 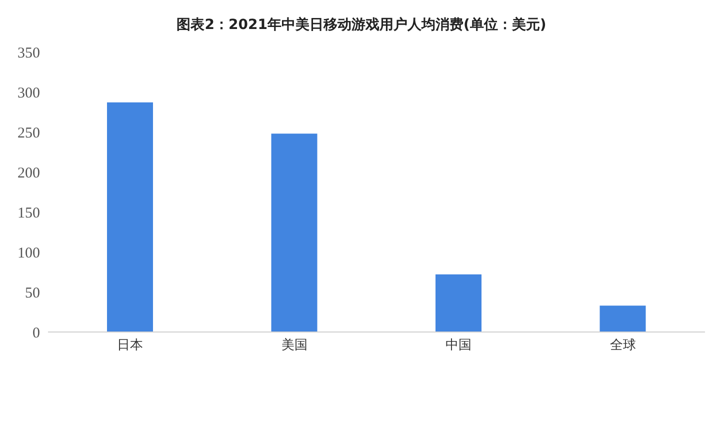 I want to click on chart-title: 图表2：2021年中美日移动游戏用户人均消费(单位：美元), so click(x=362, y=25).